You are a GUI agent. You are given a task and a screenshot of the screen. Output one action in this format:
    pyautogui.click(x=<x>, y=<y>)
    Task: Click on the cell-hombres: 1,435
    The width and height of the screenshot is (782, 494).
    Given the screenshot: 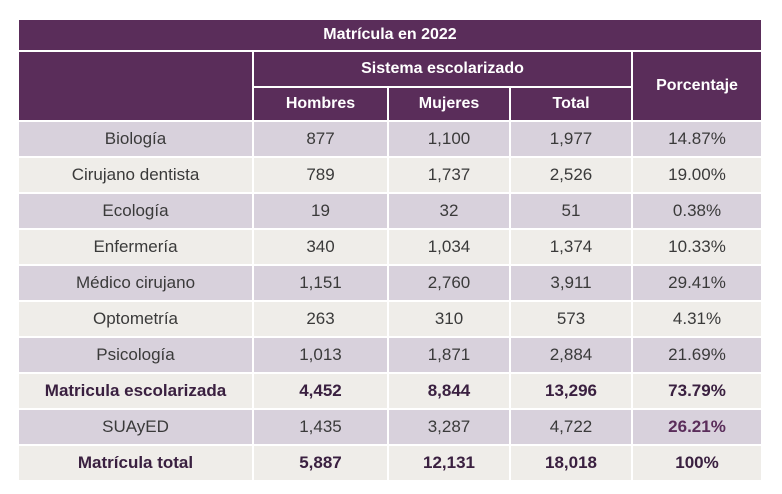 What is the action you would take?
    pyautogui.click(x=320, y=427)
    